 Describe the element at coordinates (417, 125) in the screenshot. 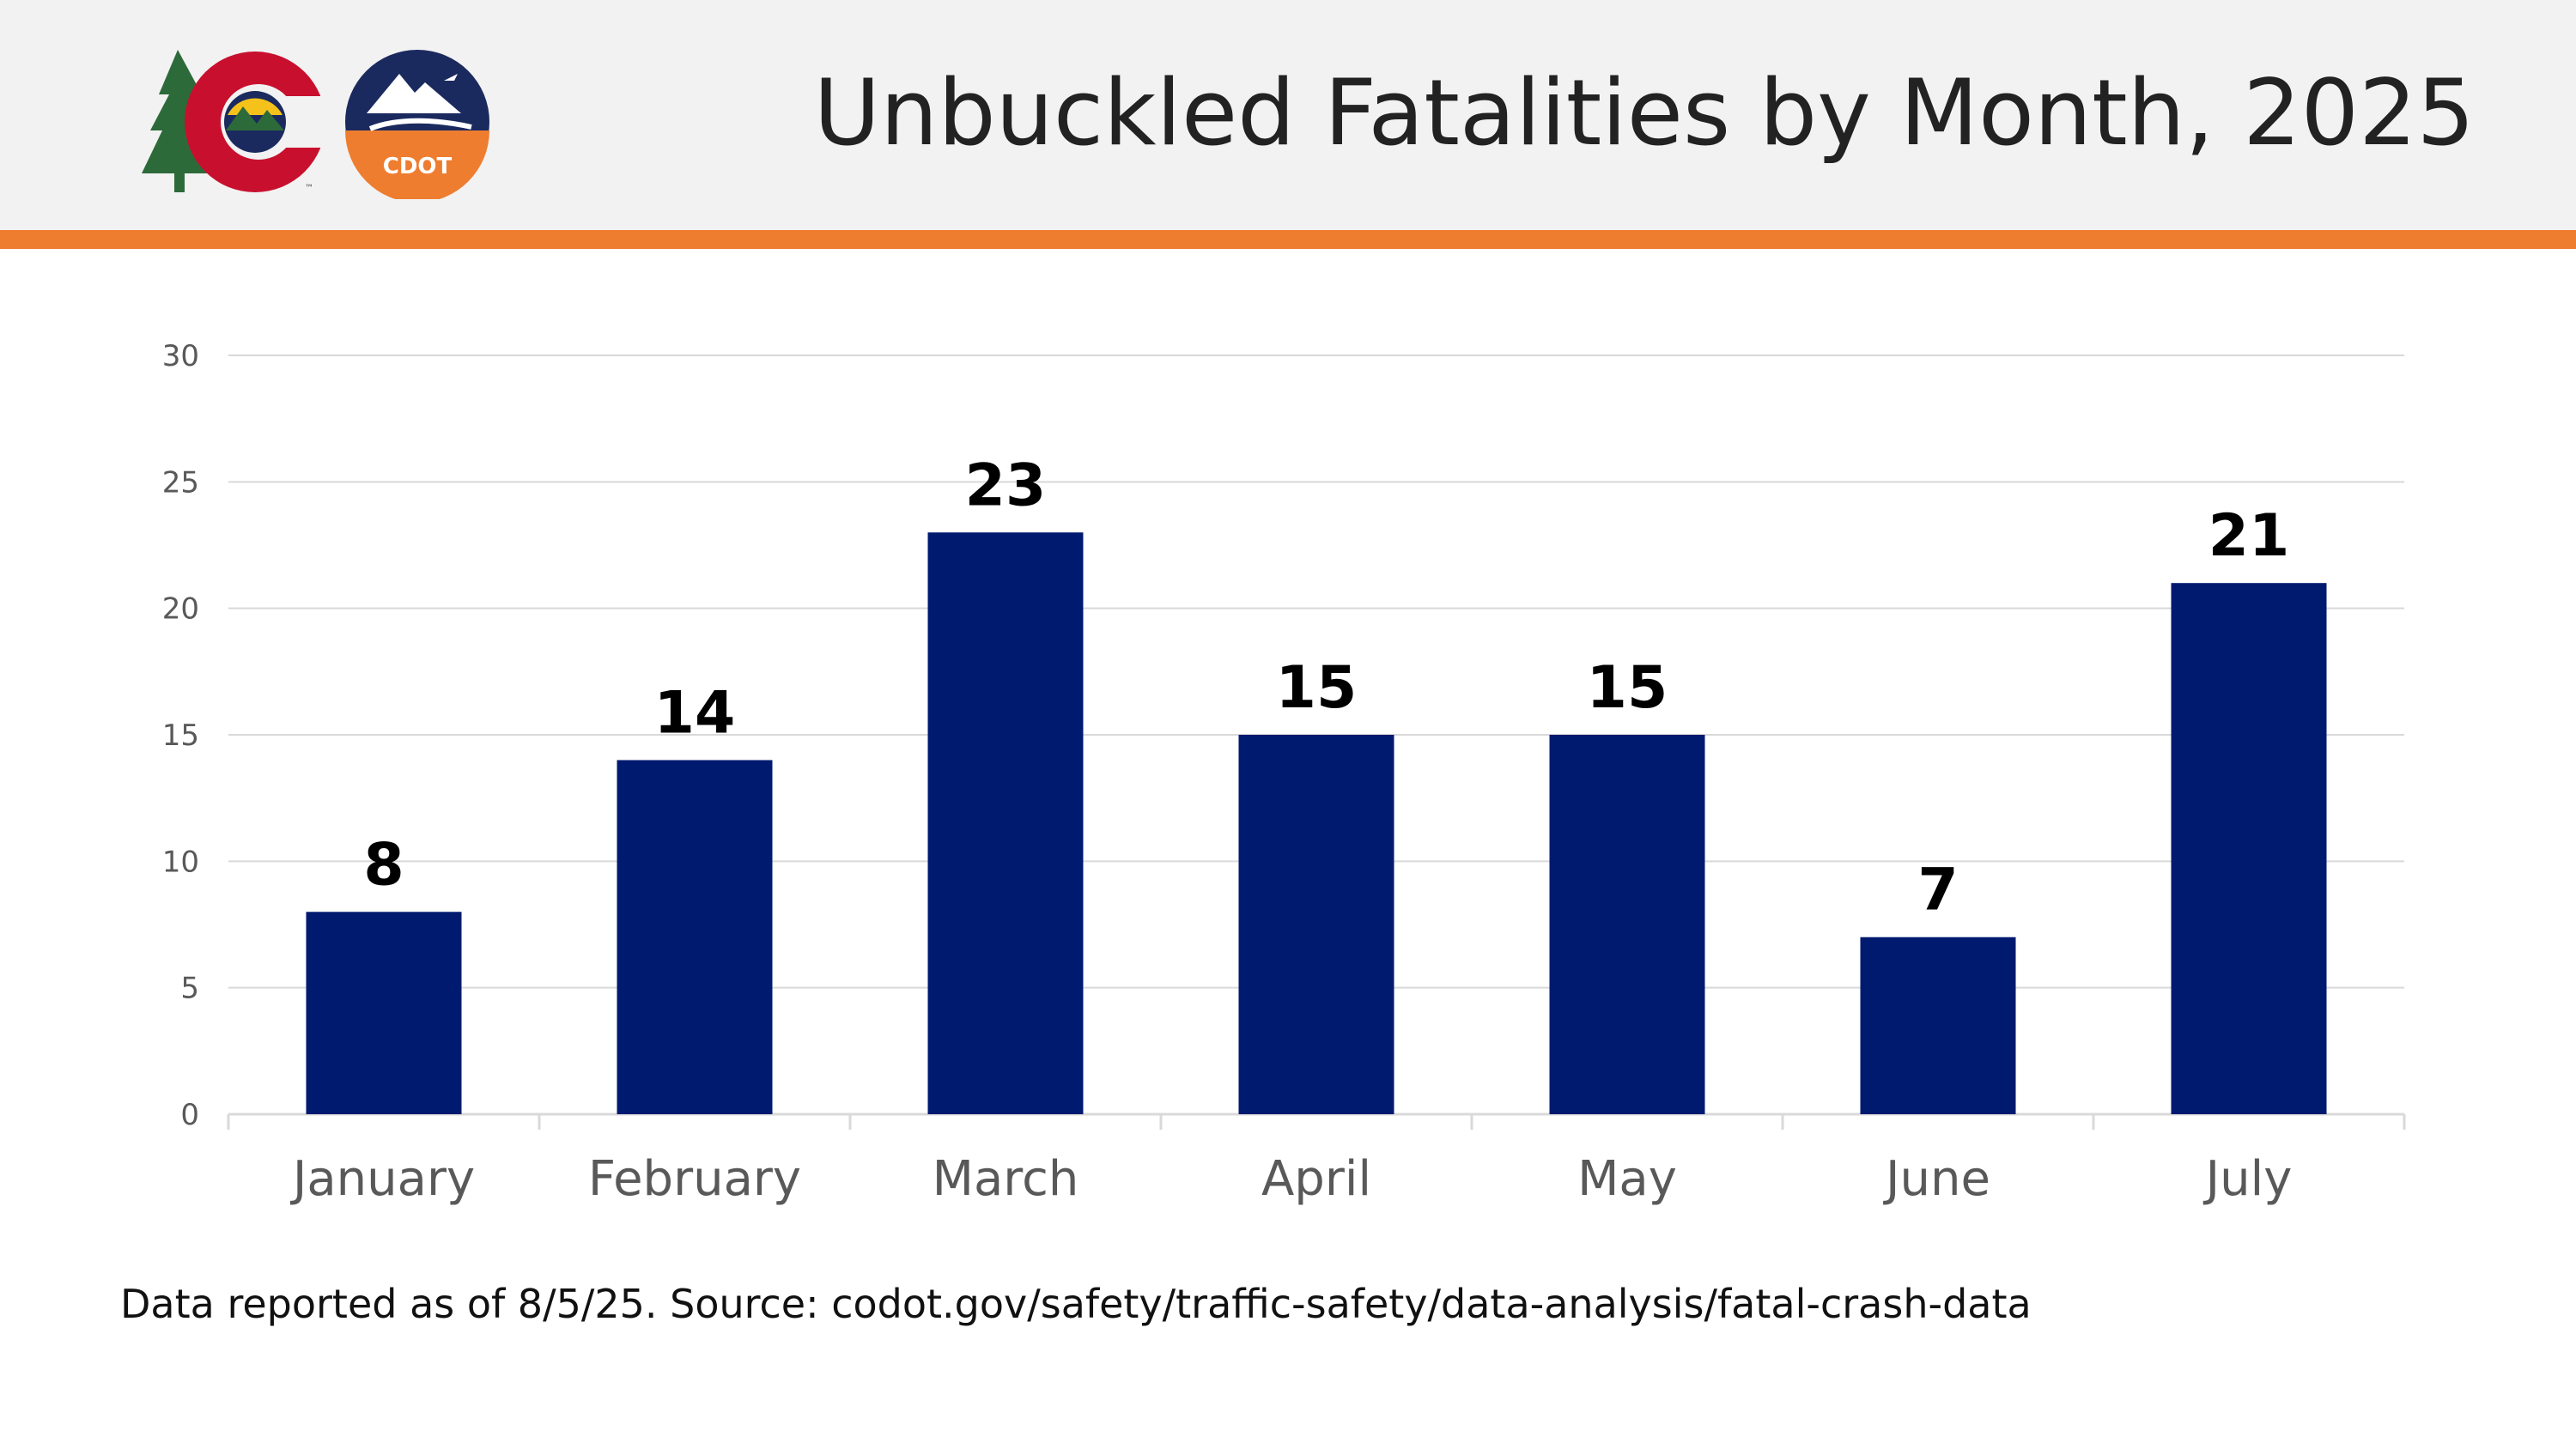

I see `cdot-logo-icon: CDOT` at that location.